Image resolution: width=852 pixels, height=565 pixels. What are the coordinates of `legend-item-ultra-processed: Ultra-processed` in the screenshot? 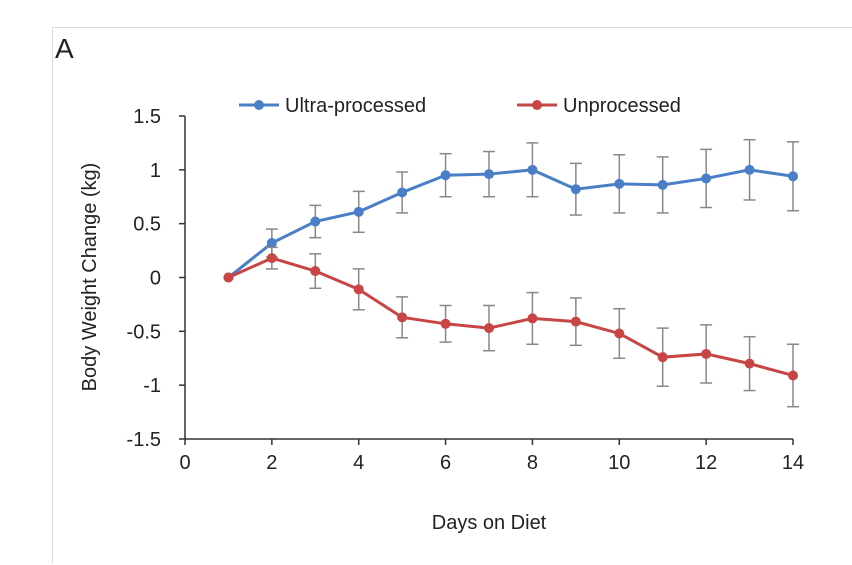 It's located at (332, 106).